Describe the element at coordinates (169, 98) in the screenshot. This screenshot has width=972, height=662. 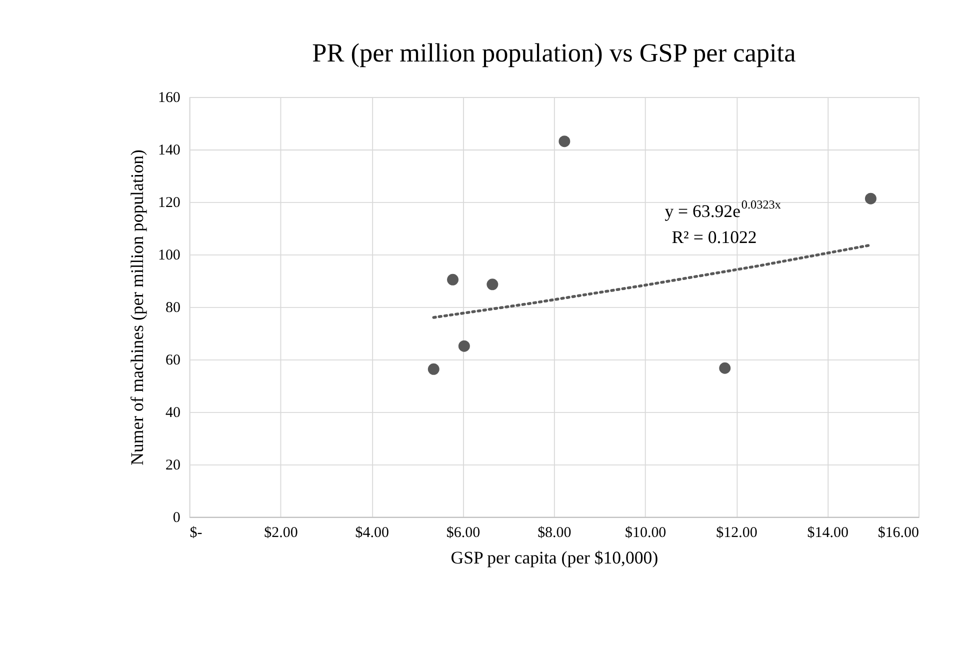
I see `y-tick-label: 160` at that location.